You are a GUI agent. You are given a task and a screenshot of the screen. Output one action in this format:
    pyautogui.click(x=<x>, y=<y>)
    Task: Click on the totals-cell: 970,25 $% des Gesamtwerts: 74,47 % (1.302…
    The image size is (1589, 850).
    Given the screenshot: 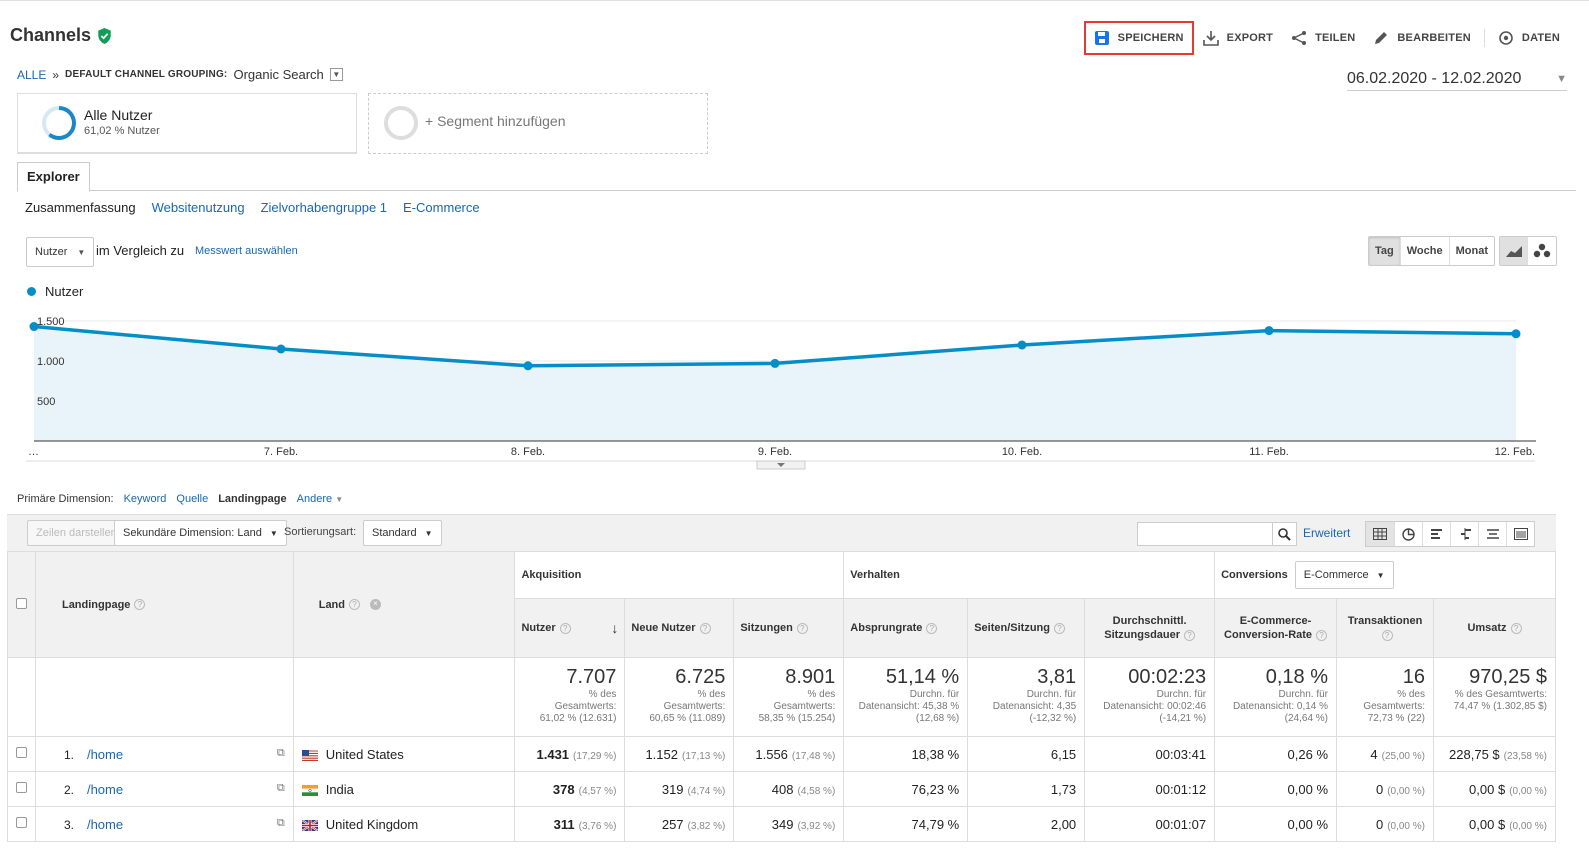 What is the action you would take?
    pyautogui.click(x=1494, y=697)
    